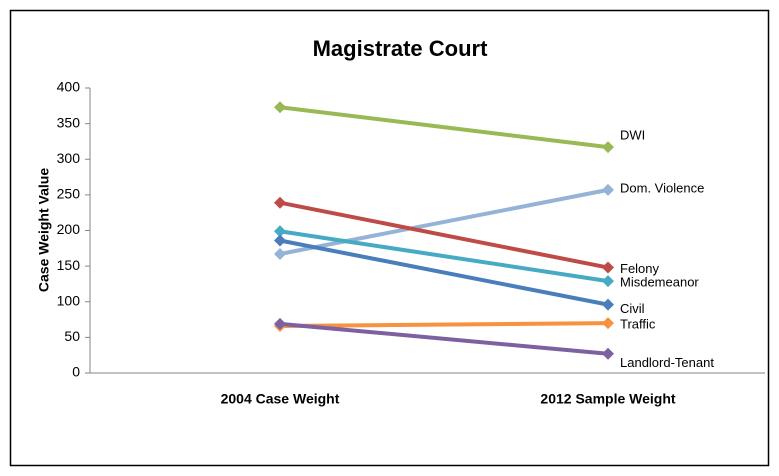 This screenshot has height=476, width=779. I want to click on series-label: DWI, so click(632, 135).